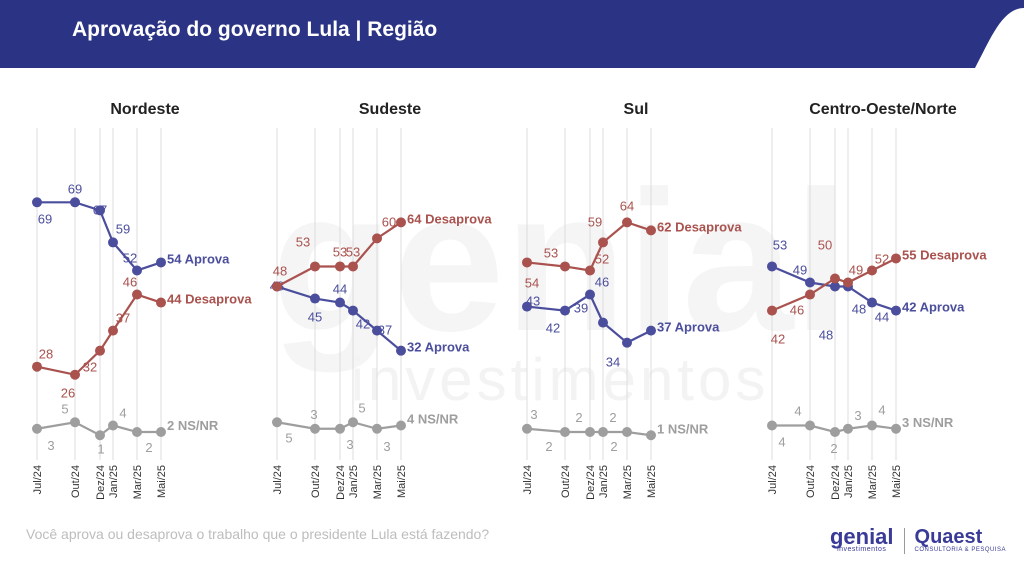 This screenshot has width=1024, height=570. Describe the element at coordinates (800, 270) in the screenshot. I see `panel-4-data-label: 49` at that location.